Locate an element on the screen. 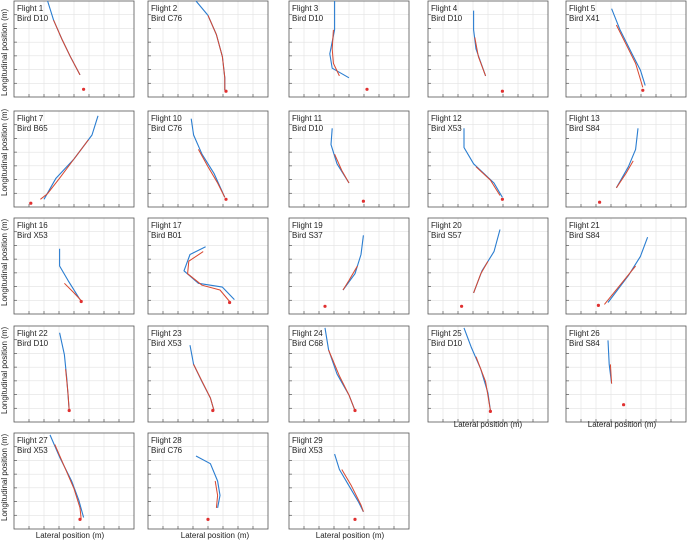 The image size is (687, 543). panel-title: Flight 3 is located at coordinates (305, 8).